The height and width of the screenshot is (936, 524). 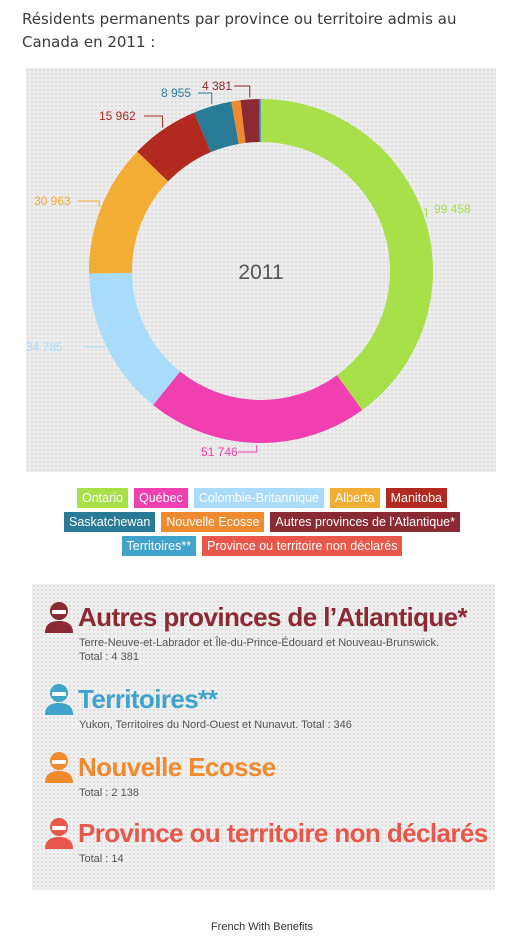 I want to click on donut-slice-manitoba, so click(x=174, y=147).